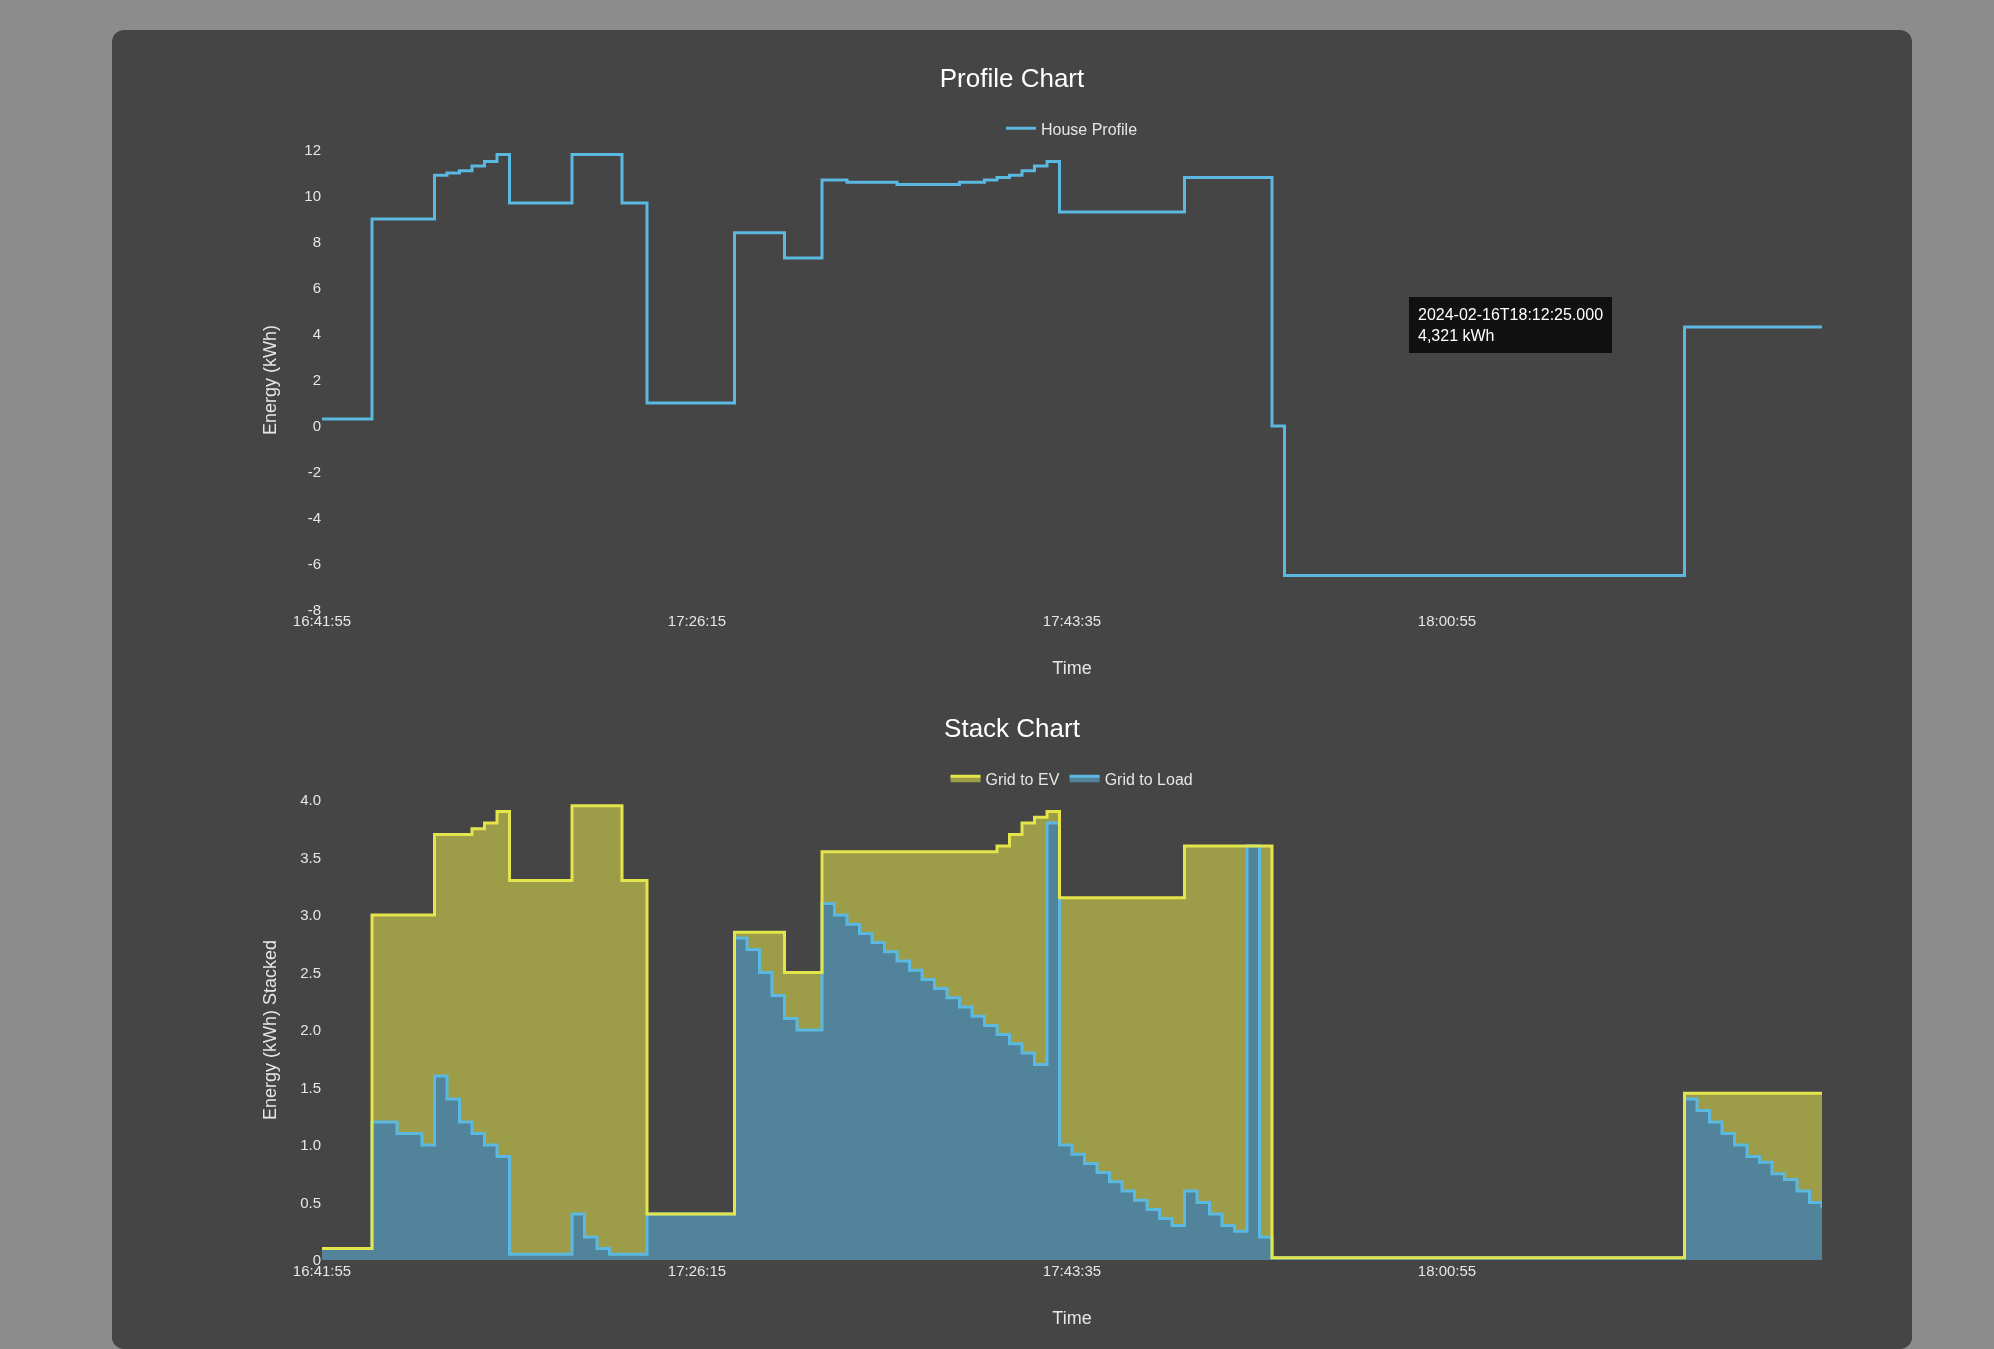  What do you see at coordinates (1022, 779) in the screenshot?
I see `legend-label: Grid to EV` at bounding box center [1022, 779].